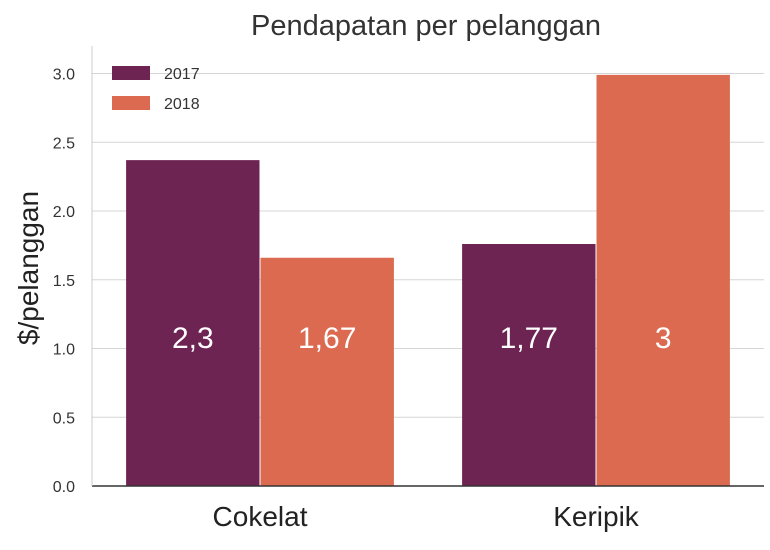 The height and width of the screenshot is (550, 770). Describe the element at coordinates (422, 338) in the screenshot. I see `bar-labels: 2,3 1,67 1,77 3` at that location.